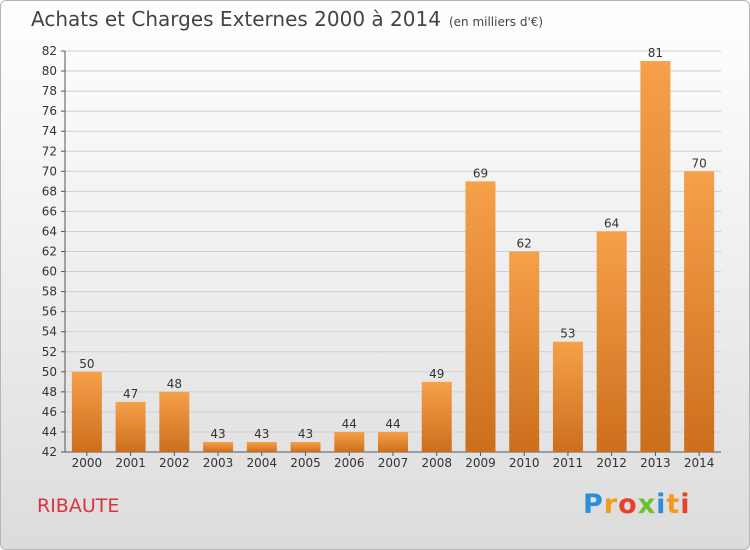  Describe the element at coordinates (699, 463) in the screenshot. I see `x-tick-label: 2014` at that location.